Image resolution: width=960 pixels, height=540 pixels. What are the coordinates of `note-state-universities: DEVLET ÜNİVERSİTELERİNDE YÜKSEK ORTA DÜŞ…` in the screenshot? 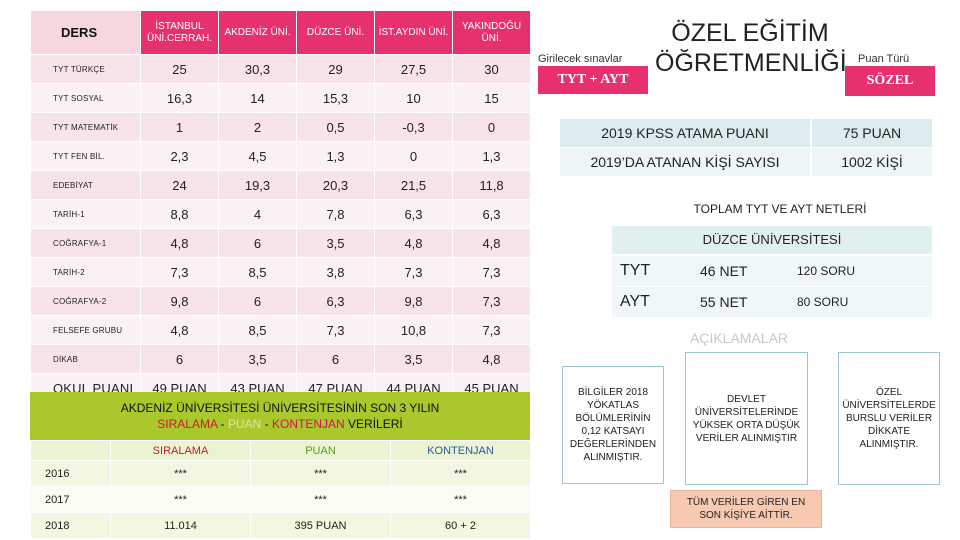 It's located at (746, 418).